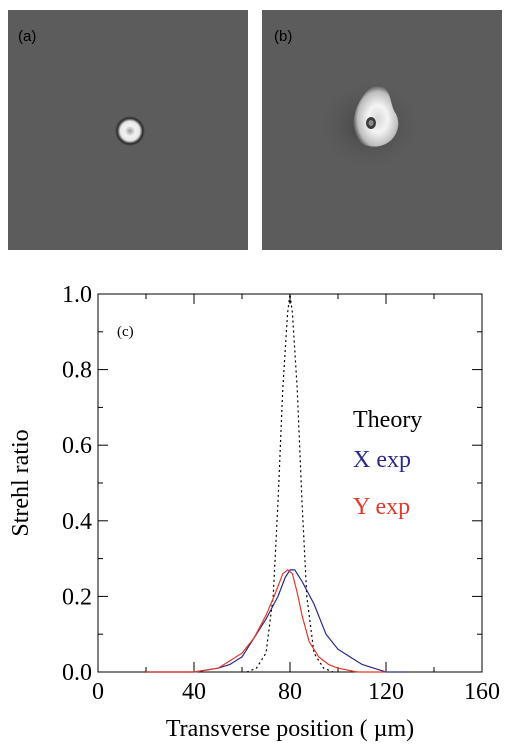 The height and width of the screenshot is (744, 508). Describe the element at coordinates (125, 332) in the screenshot. I see `panel-label-c: (c)` at that location.